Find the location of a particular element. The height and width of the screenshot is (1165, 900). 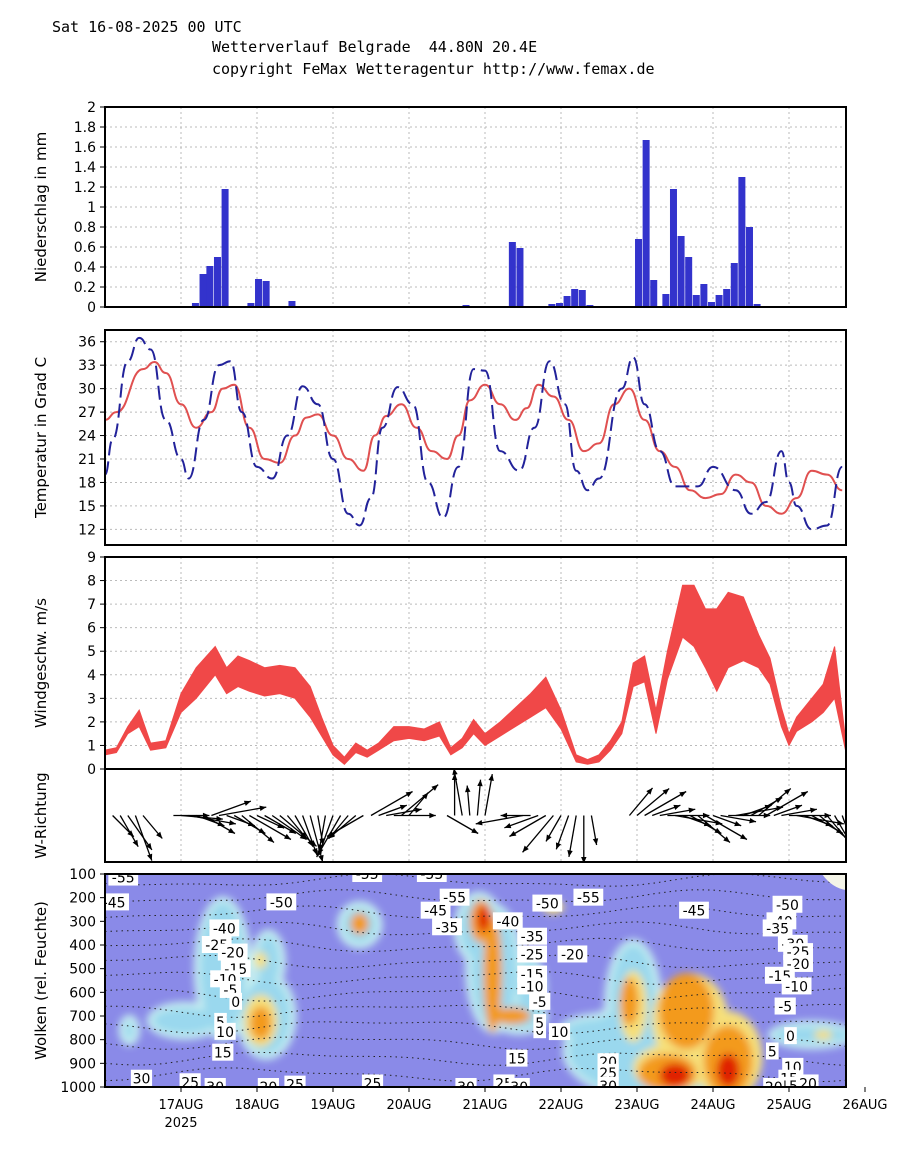

contour-label: -45 is located at coordinates (117, 902).